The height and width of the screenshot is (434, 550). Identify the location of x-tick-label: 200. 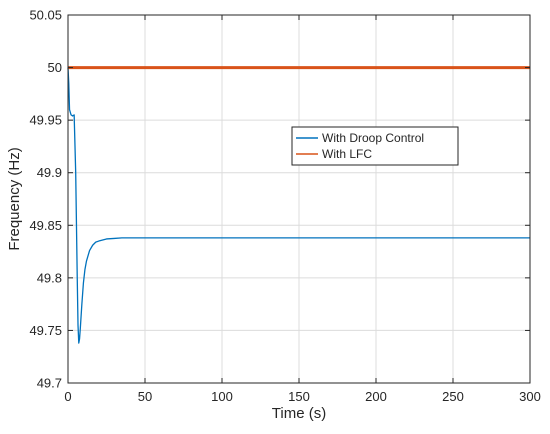
(376, 396).